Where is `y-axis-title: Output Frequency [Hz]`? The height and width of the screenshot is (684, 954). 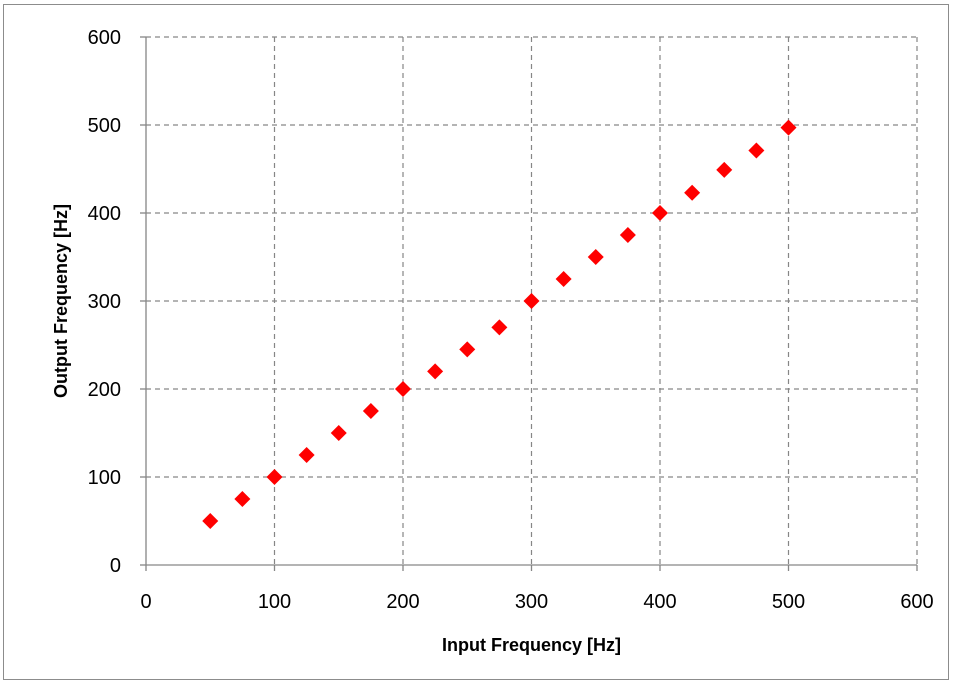 y-axis-title: Output Frequency [Hz] is located at coordinates (61, 301).